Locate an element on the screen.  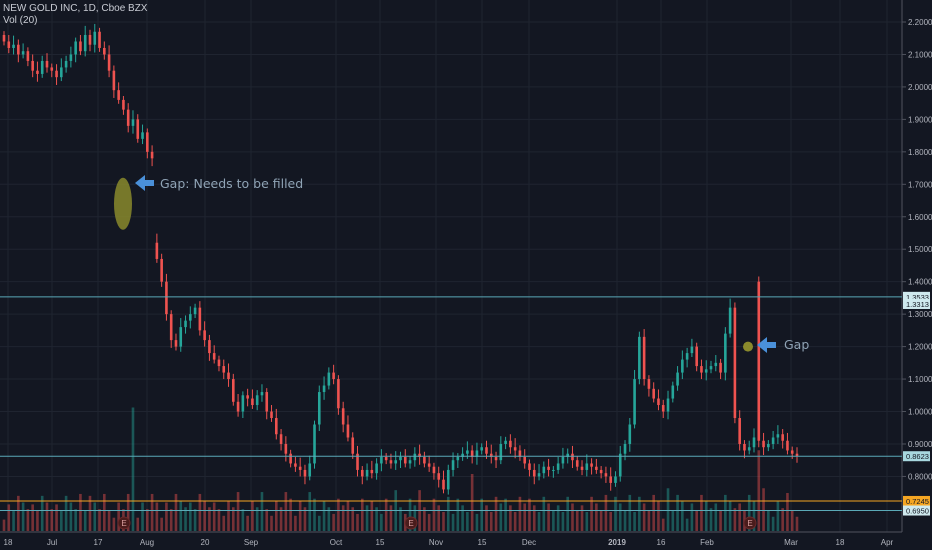
arrow-icon is located at coordinates (144, 183).